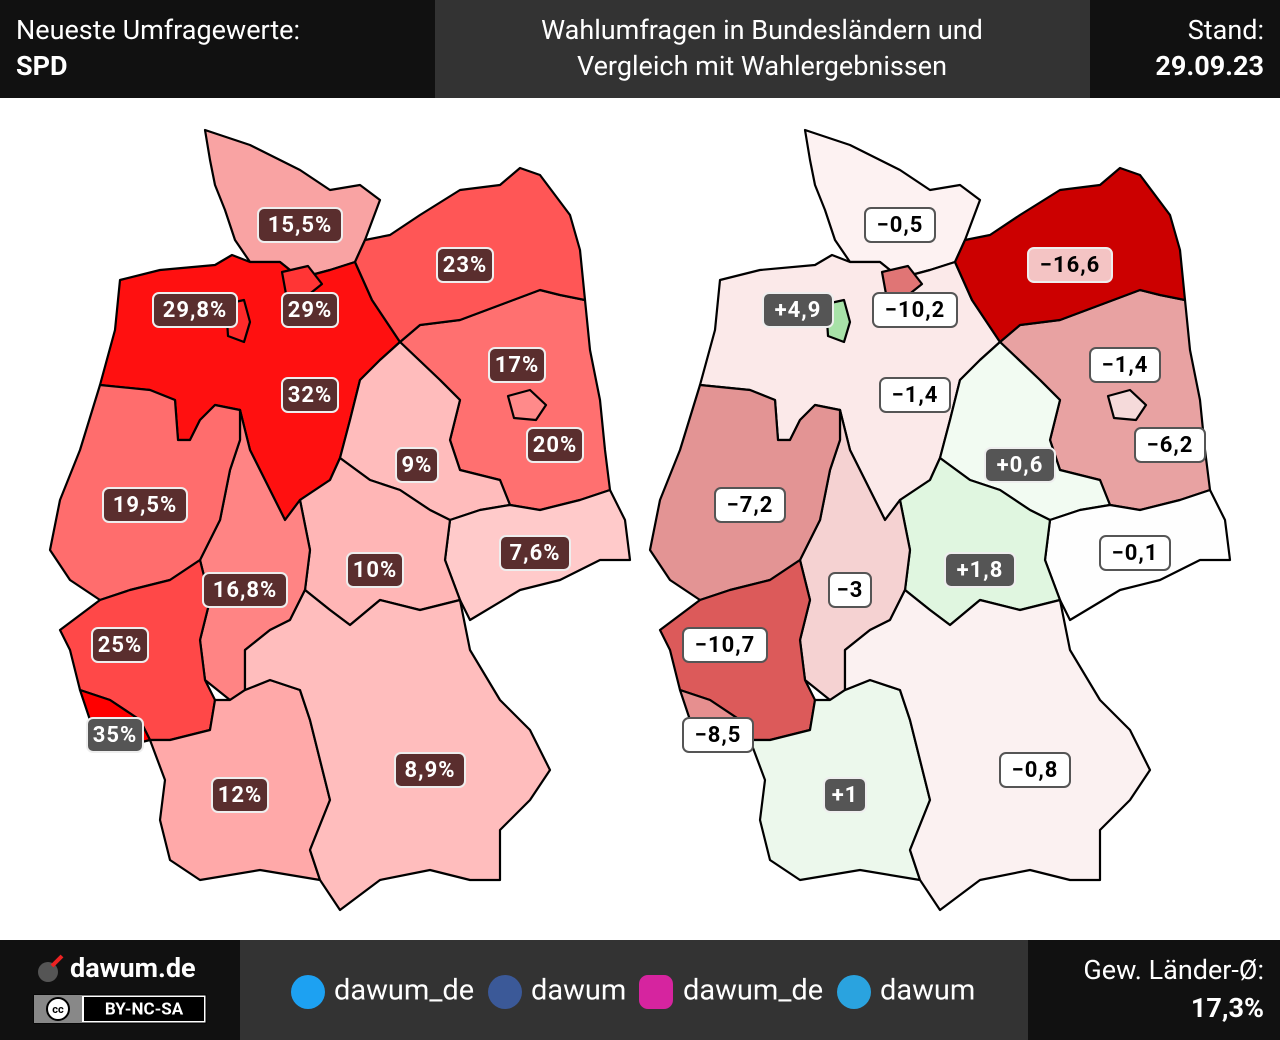 Image resolution: width=1280 pixels, height=1040 pixels. Describe the element at coordinates (133, 968) in the screenshot. I see `site: dawum.de` at that location.